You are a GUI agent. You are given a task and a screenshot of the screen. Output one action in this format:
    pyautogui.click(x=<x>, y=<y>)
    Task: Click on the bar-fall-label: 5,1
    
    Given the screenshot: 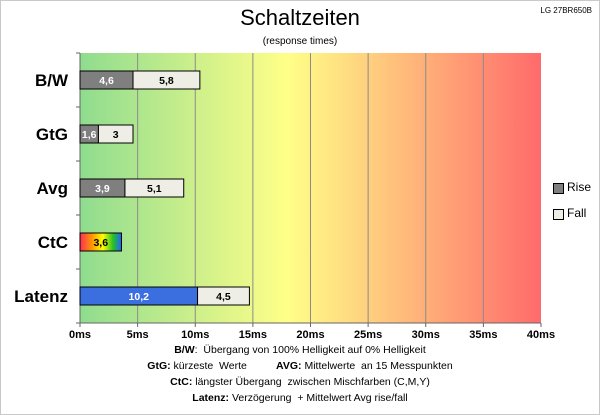 What is the action you would take?
    pyautogui.click(x=154, y=189)
    